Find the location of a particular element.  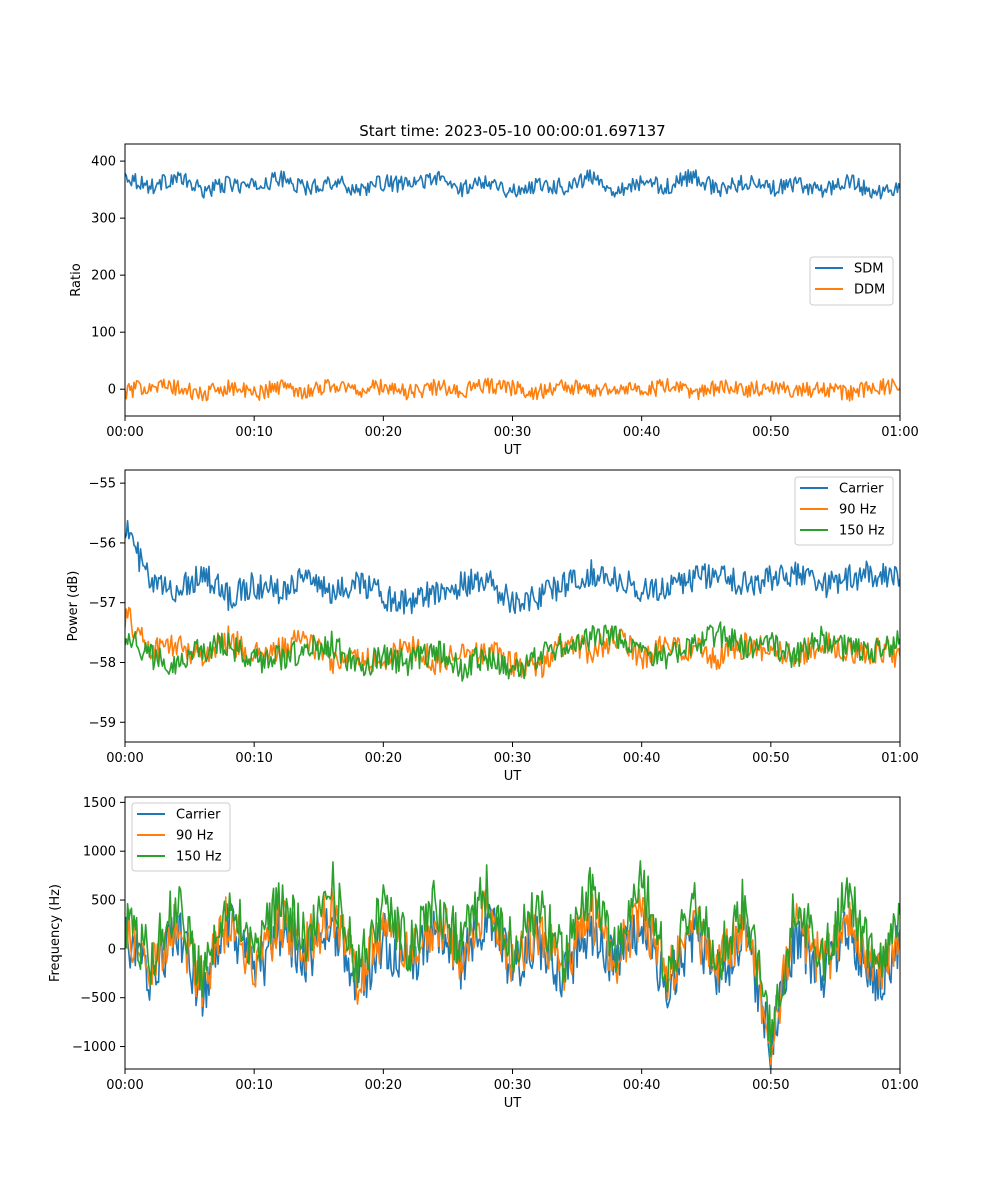

y-tick-label: 300 is located at coordinates (103, 219).